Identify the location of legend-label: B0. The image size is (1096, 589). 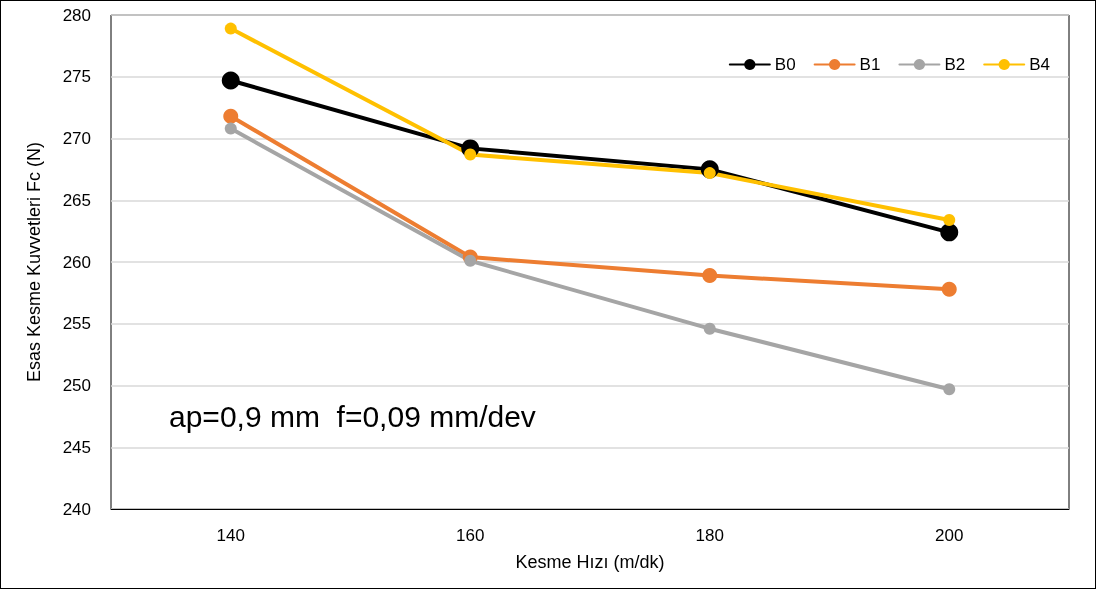
(785, 64).